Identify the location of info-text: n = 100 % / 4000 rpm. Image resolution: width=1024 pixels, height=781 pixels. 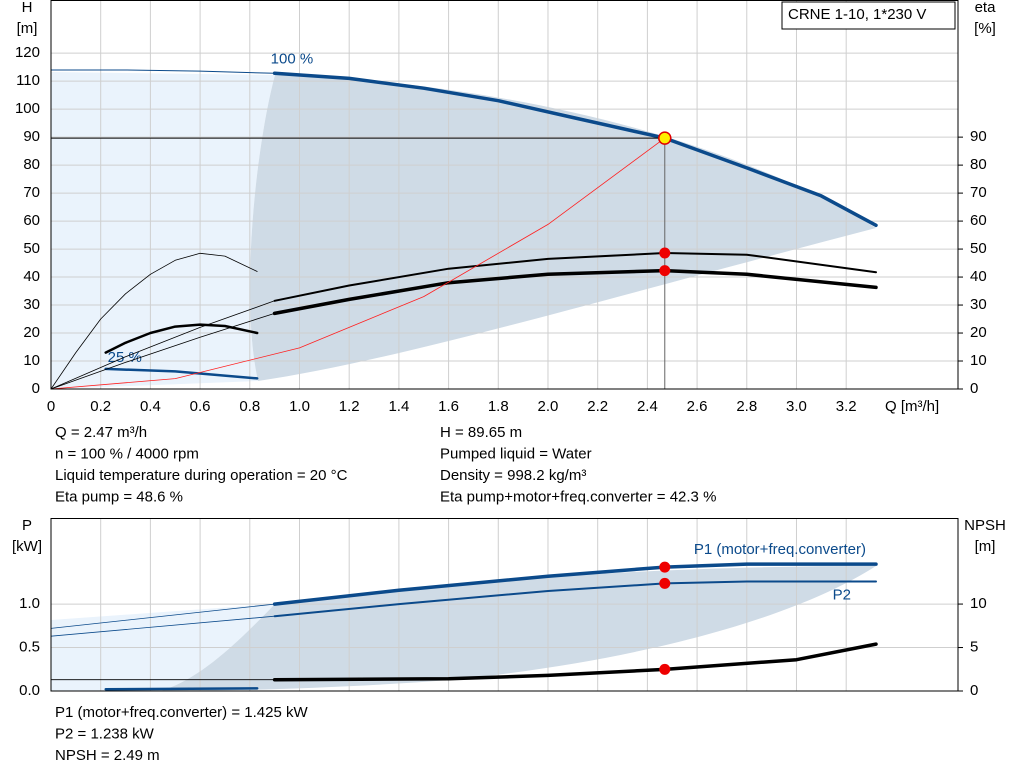
(127, 453).